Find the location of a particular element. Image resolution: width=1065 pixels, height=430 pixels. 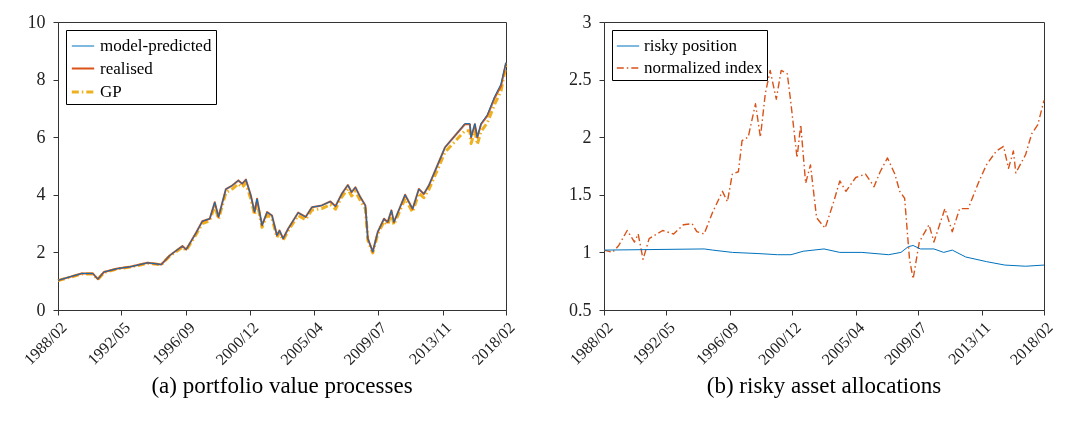

line-series is located at coordinates (824, 255).